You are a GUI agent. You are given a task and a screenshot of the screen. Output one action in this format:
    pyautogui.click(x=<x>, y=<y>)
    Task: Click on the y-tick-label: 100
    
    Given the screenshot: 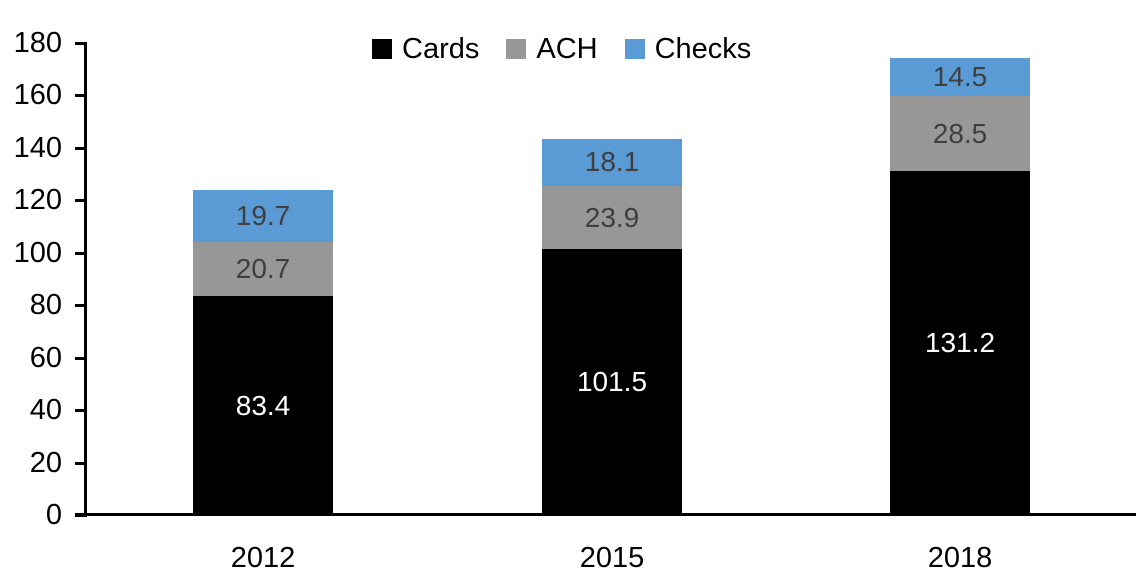 What is the action you would take?
    pyautogui.click(x=37, y=252)
    